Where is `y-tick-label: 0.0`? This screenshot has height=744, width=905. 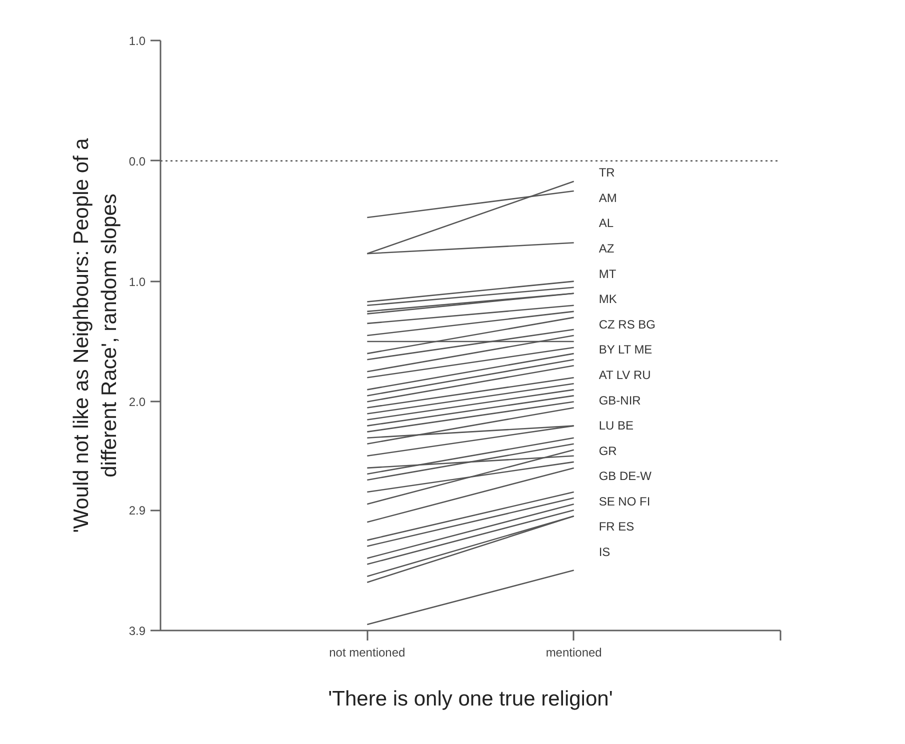
y-tick-label: 0.0 is located at coordinates (137, 161).